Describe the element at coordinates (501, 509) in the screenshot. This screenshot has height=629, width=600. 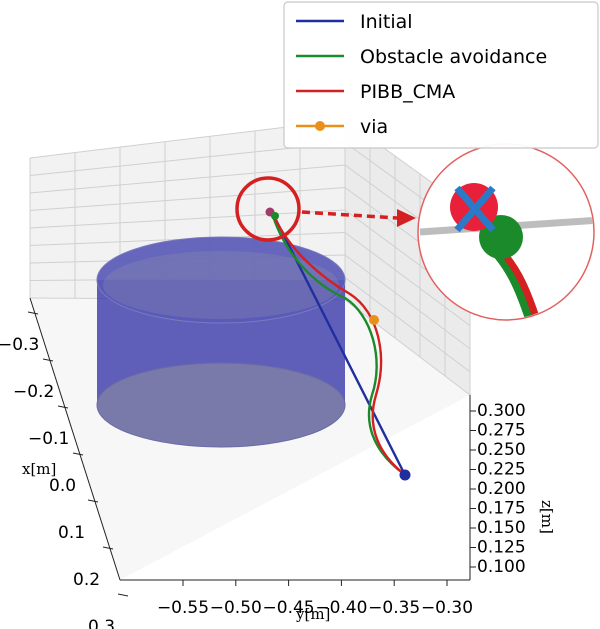
I see `z-tick-label: 0.175` at that location.